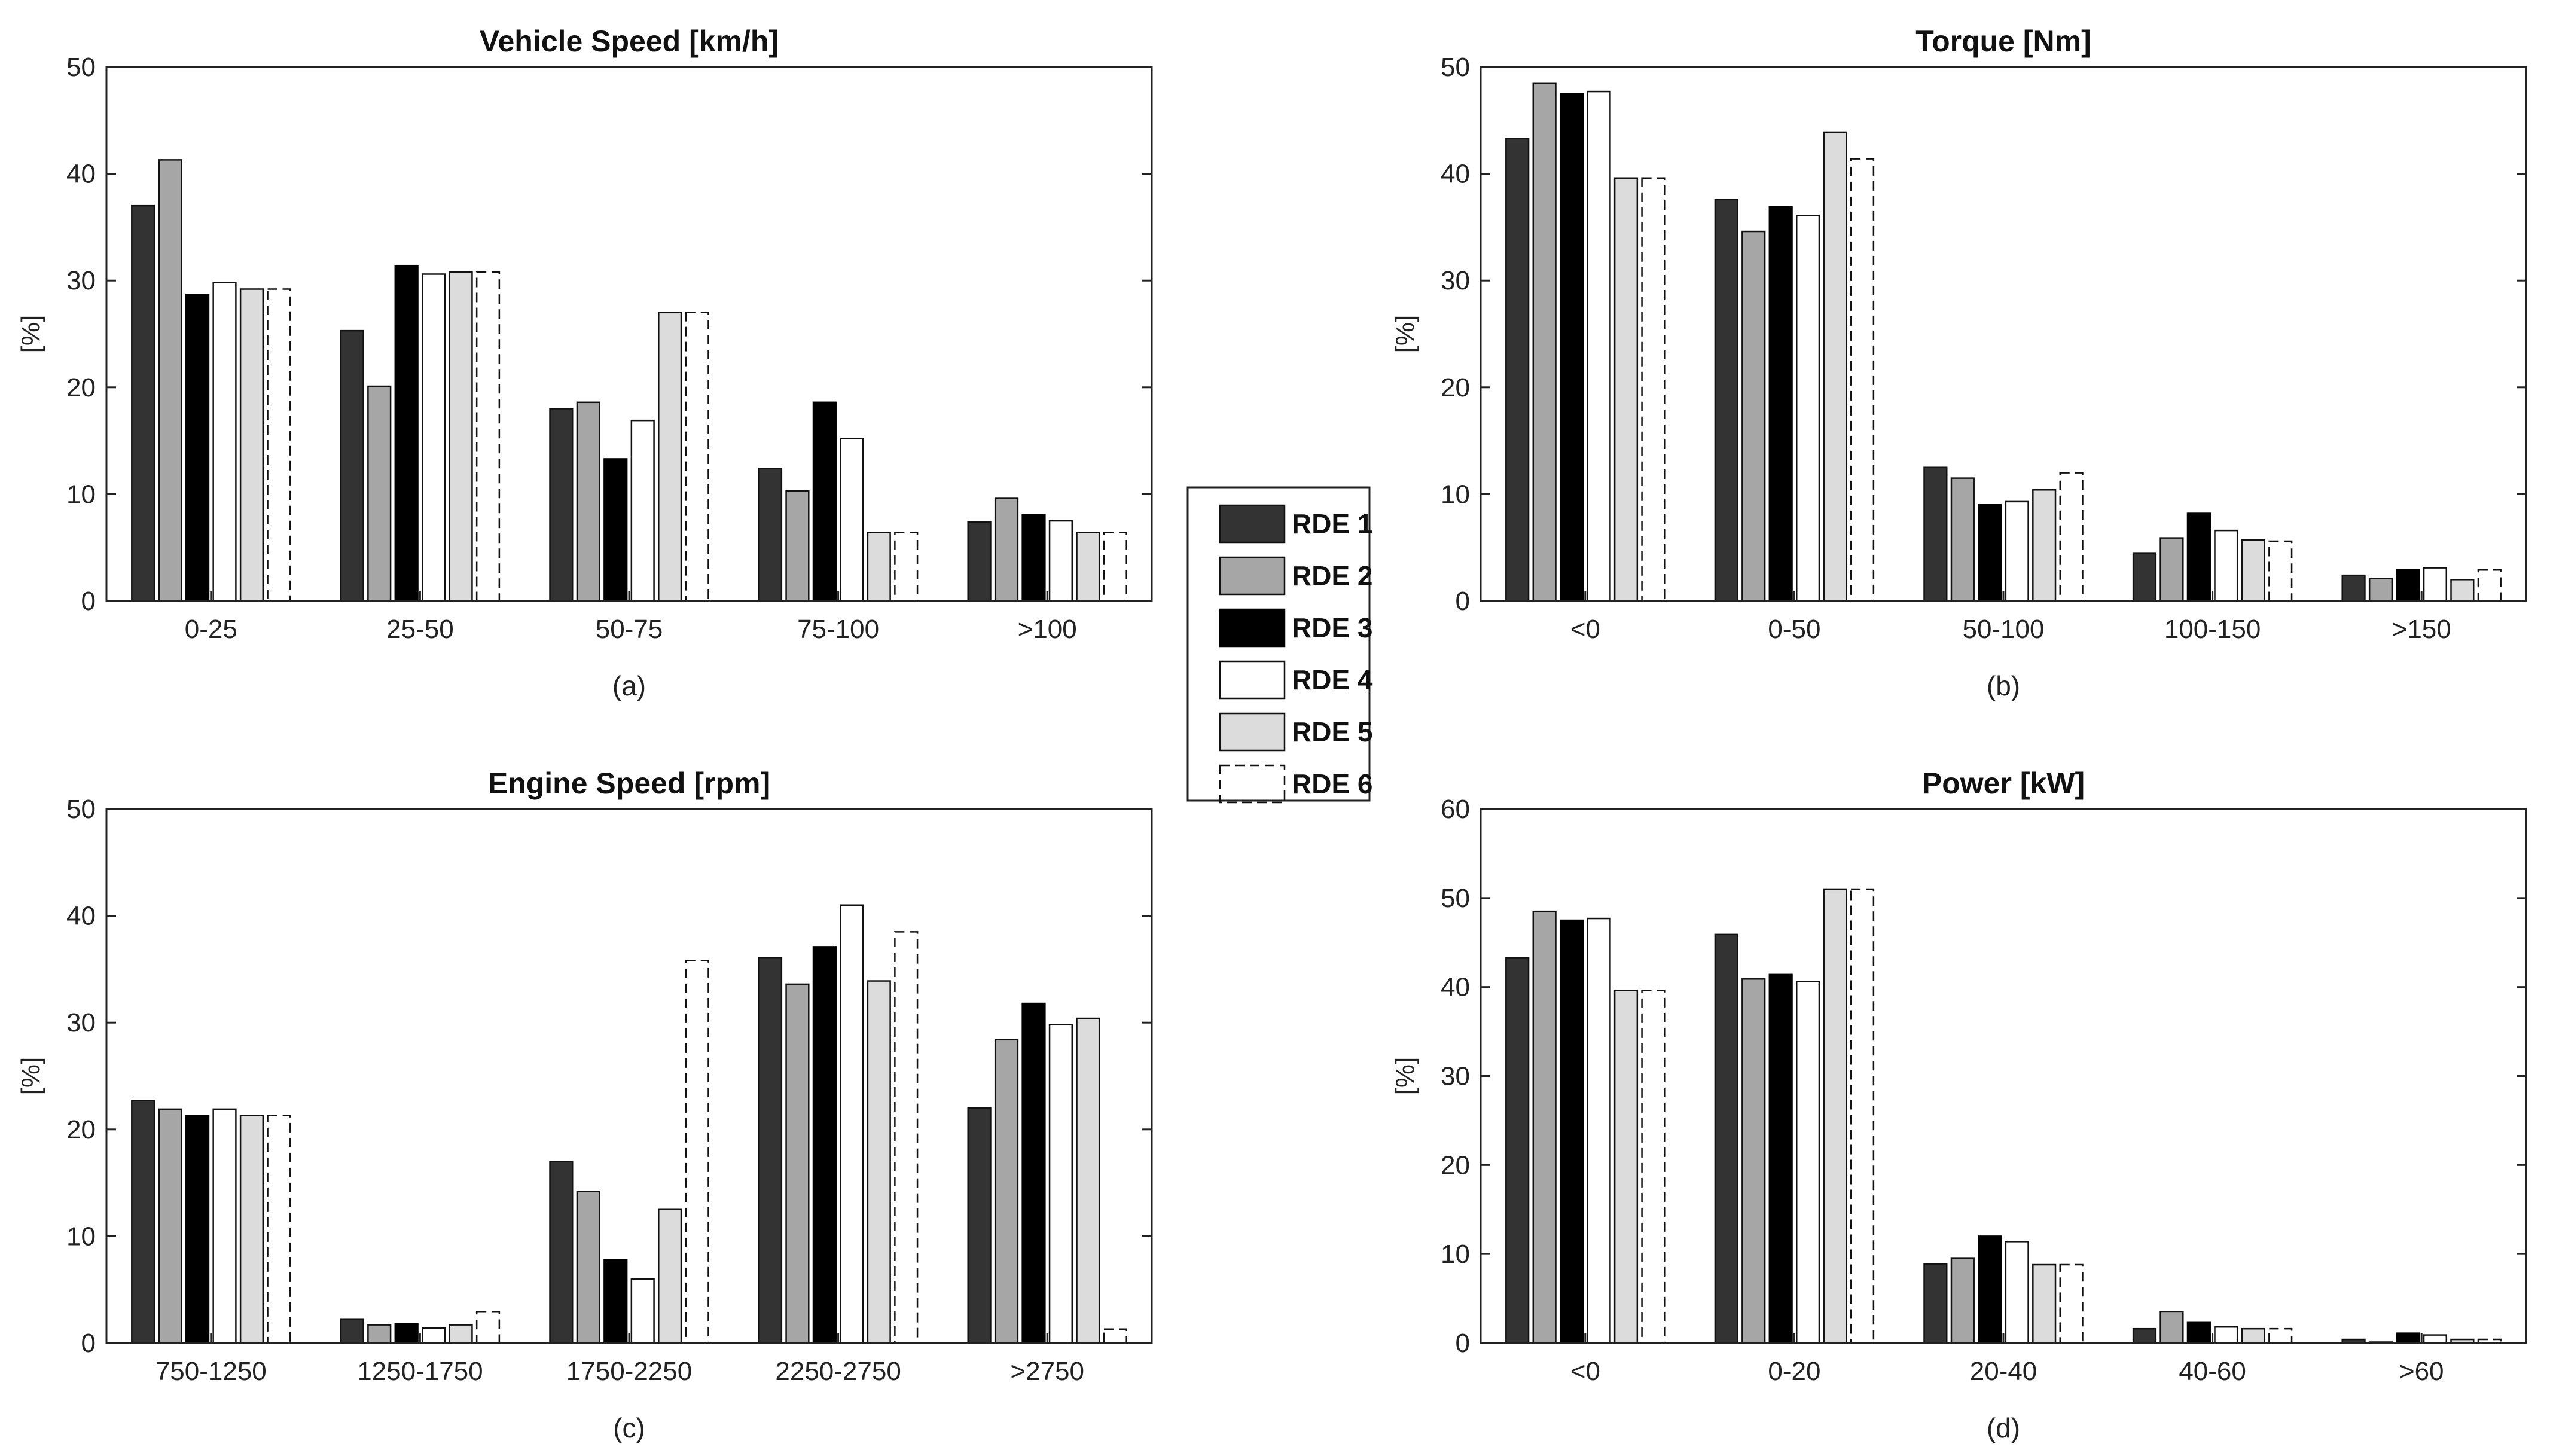  Describe the element at coordinates (2003, 784) in the screenshot. I see `chart-title: Power [kW]` at that location.